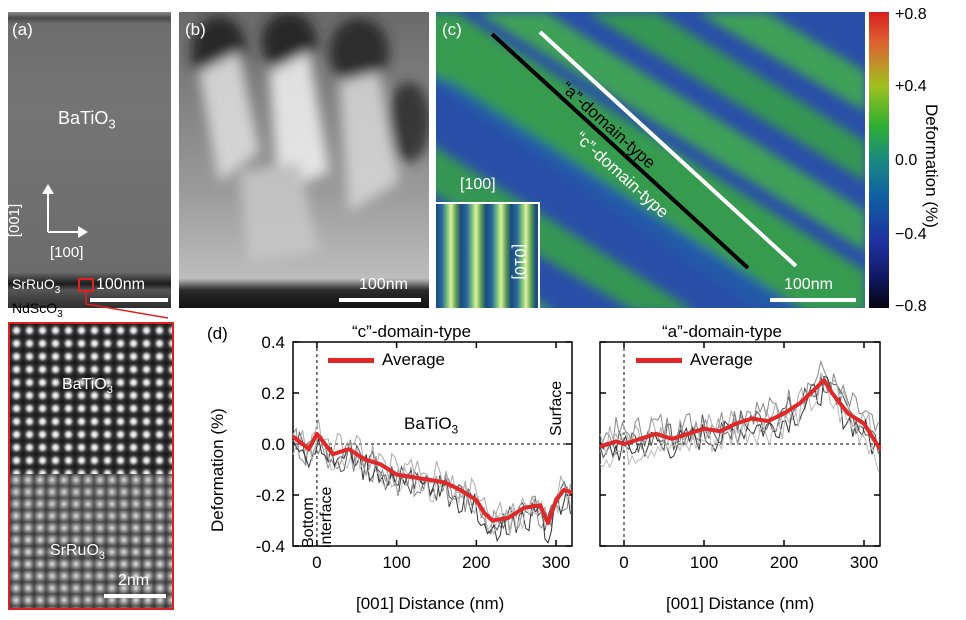  I want to click on y-tick-label: 0.0, so click(273, 444).